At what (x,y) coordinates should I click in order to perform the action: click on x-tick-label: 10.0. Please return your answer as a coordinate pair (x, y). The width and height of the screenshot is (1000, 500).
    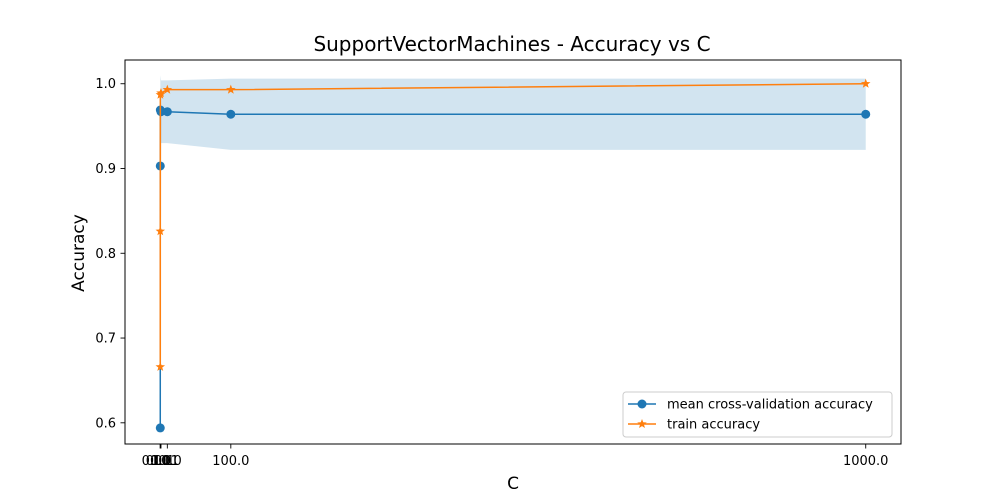
    Looking at the image, I should click on (167, 461).